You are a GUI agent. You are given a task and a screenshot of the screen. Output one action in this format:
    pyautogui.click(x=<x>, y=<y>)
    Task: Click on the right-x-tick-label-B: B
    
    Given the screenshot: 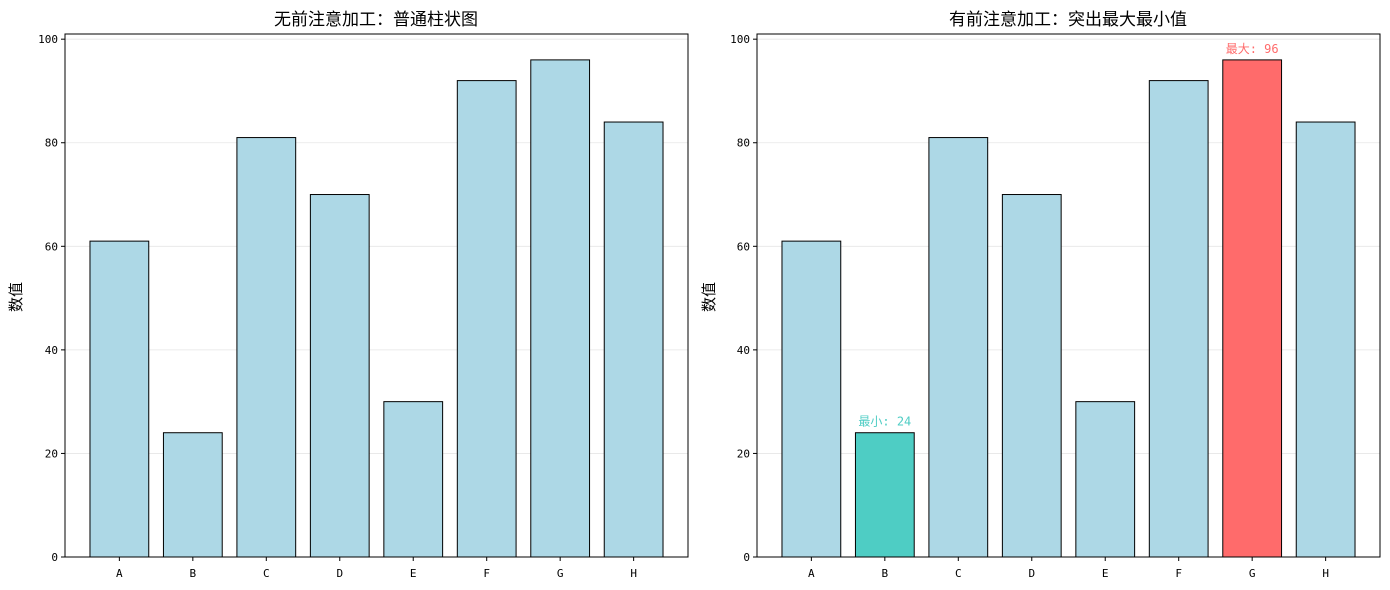 What is the action you would take?
    pyautogui.click(x=885, y=573)
    